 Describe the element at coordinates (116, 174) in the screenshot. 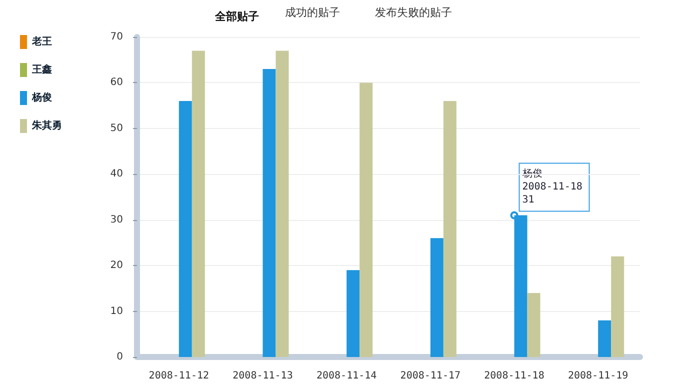

I see `y-tick-label: 40` at that location.